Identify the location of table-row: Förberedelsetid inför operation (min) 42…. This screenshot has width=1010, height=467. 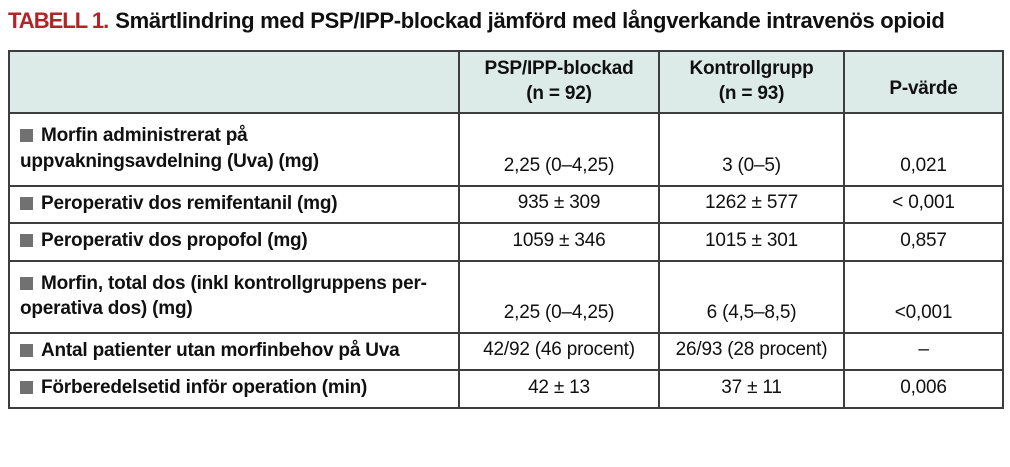
(506, 388).